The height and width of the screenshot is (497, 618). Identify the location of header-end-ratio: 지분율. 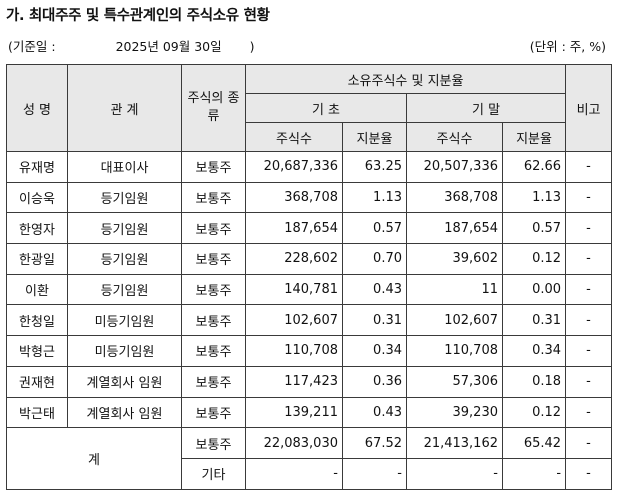
(534, 137).